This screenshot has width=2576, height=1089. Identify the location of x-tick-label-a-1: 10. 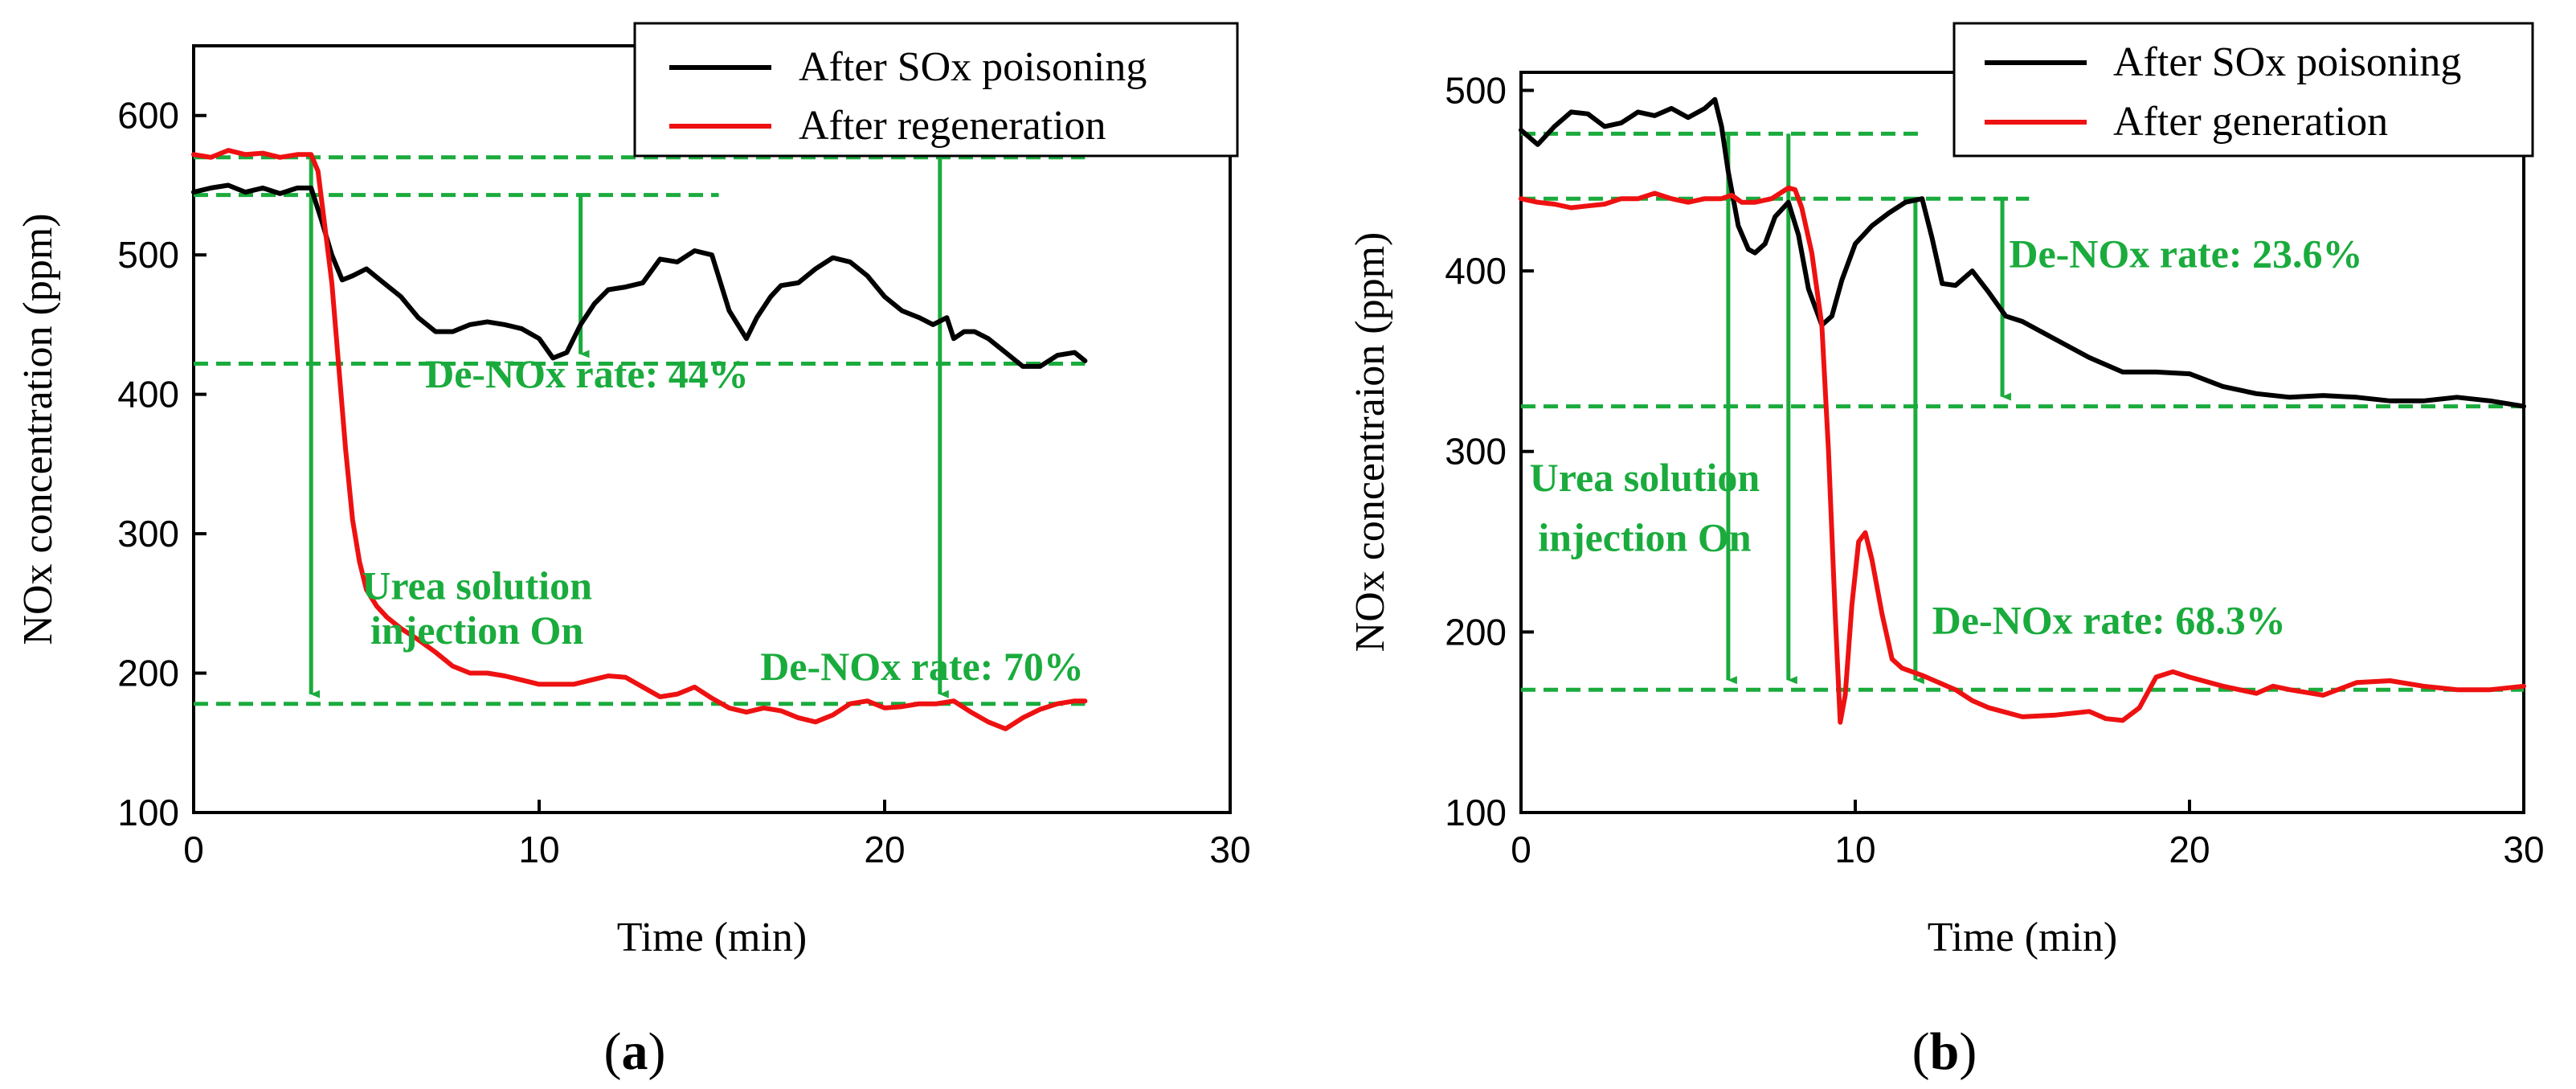
(539, 850).